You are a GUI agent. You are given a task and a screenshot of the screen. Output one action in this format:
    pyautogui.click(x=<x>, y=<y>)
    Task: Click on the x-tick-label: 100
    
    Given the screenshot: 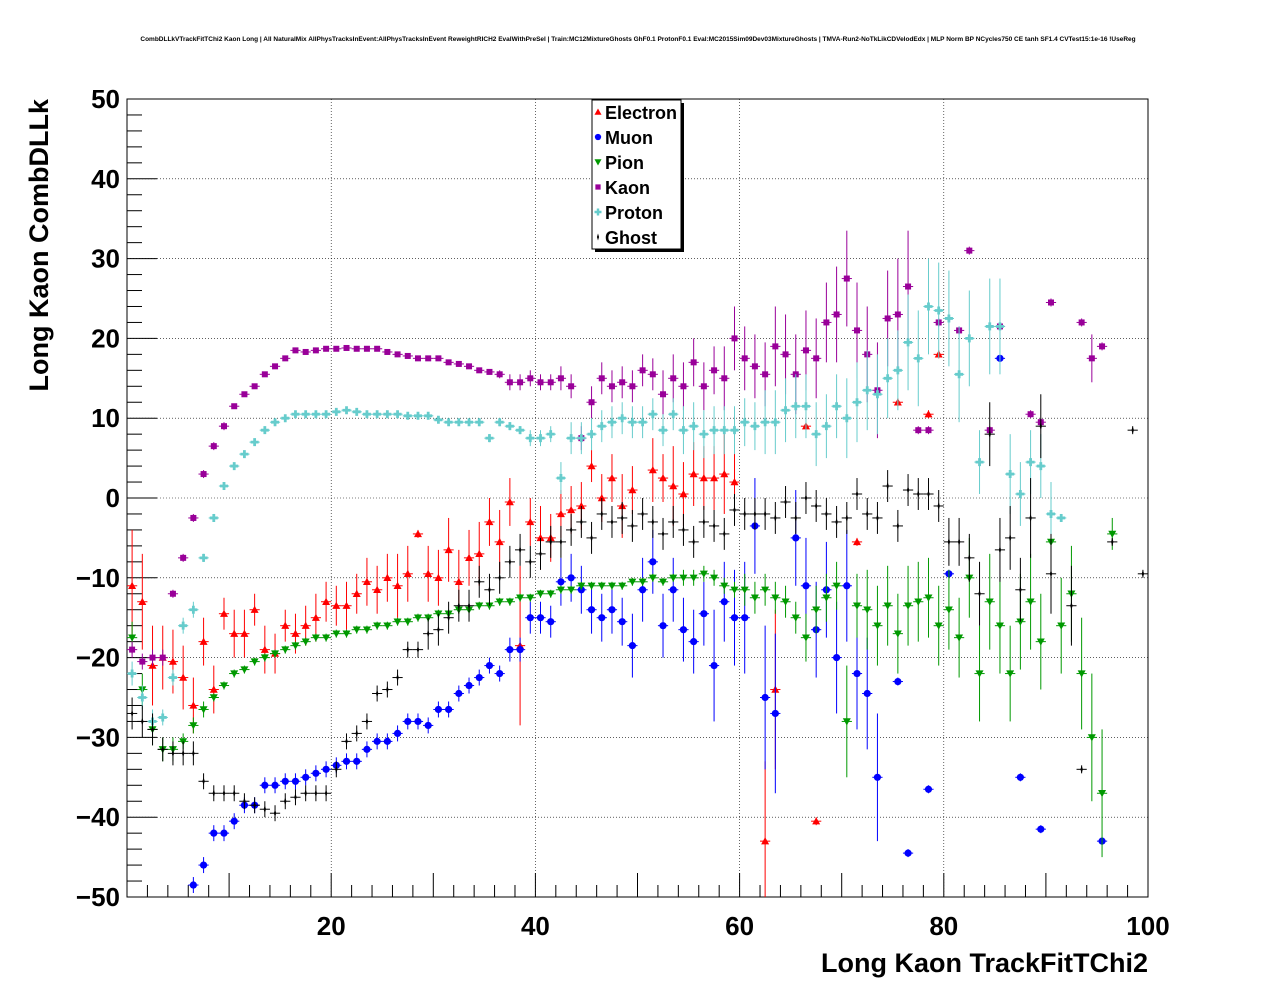 What is the action you would take?
    pyautogui.click(x=1147, y=926)
    